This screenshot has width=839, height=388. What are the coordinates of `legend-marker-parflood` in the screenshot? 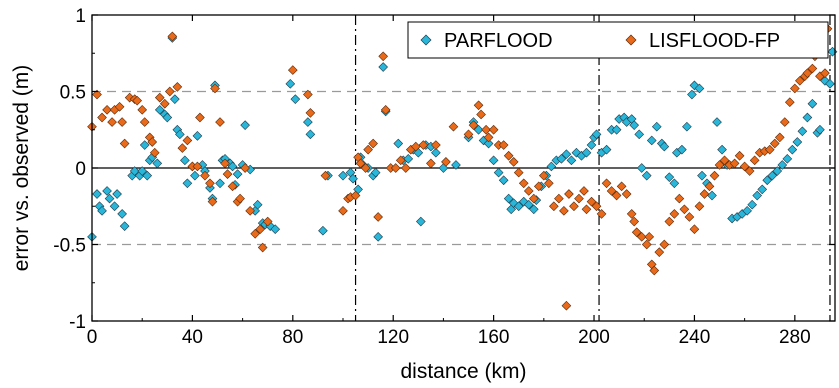 It's located at (426, 40).